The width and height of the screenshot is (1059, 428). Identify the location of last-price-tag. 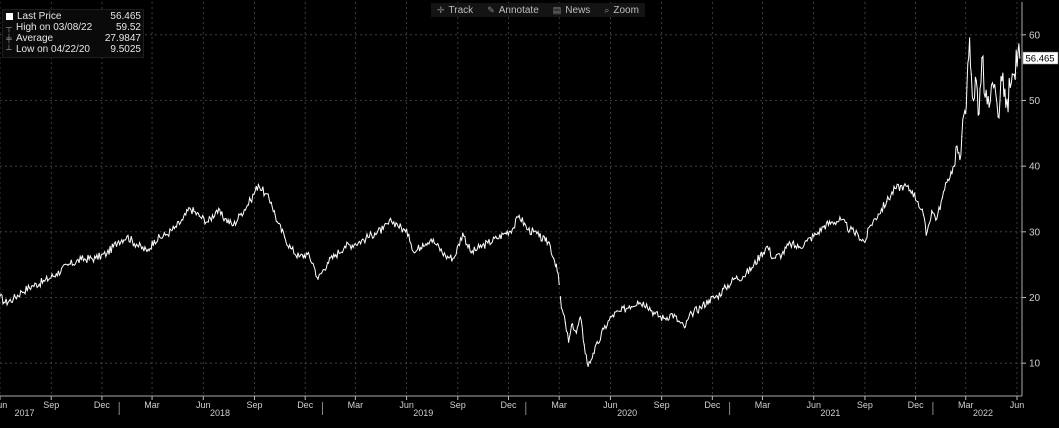
(1040, 58).